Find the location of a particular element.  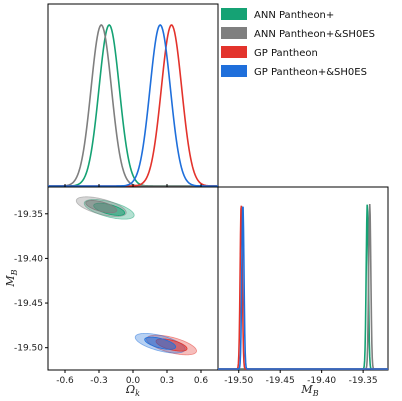

legend-swatch-gp-pantheon is located at coordinates (234, 52).